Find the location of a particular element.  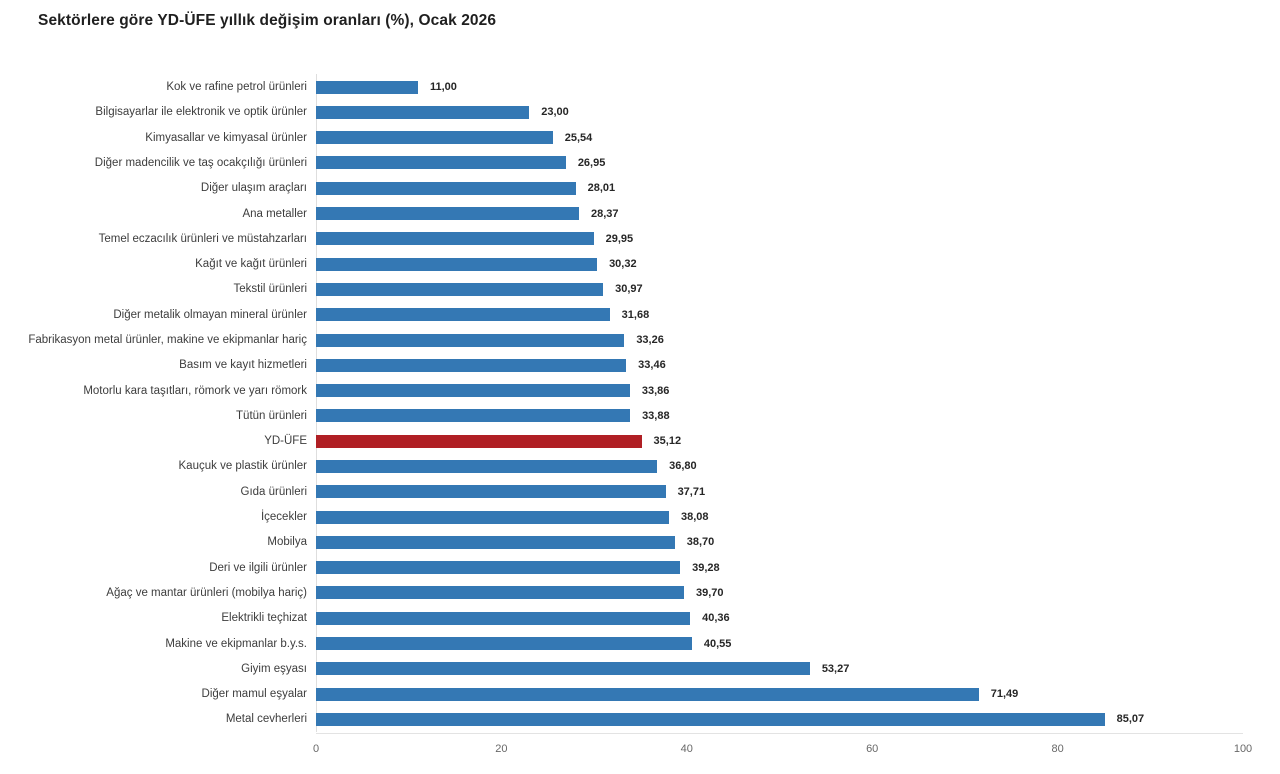

bar-row: Kimyasallar ve kimyasal ürünler 25,54 is located at coordinates (640, 137).